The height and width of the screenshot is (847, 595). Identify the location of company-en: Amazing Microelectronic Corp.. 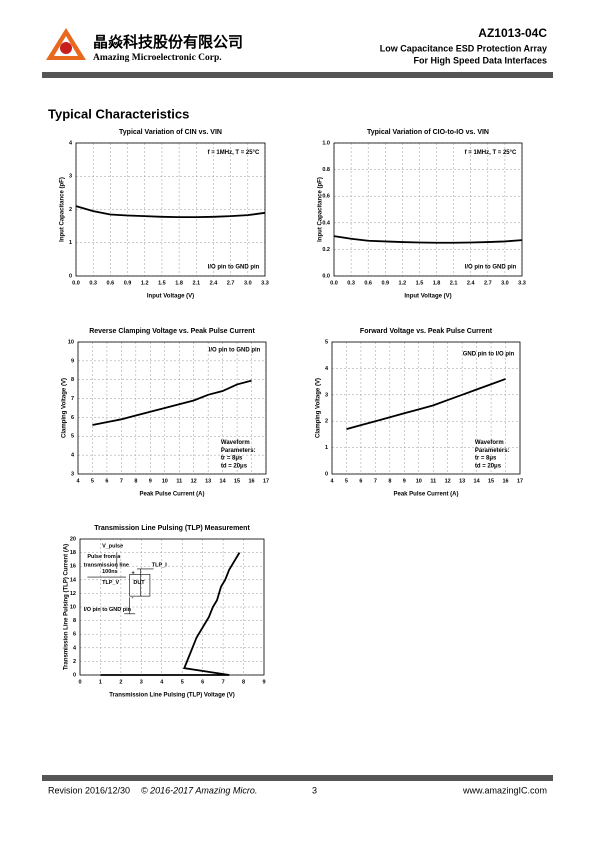
(157, 58).